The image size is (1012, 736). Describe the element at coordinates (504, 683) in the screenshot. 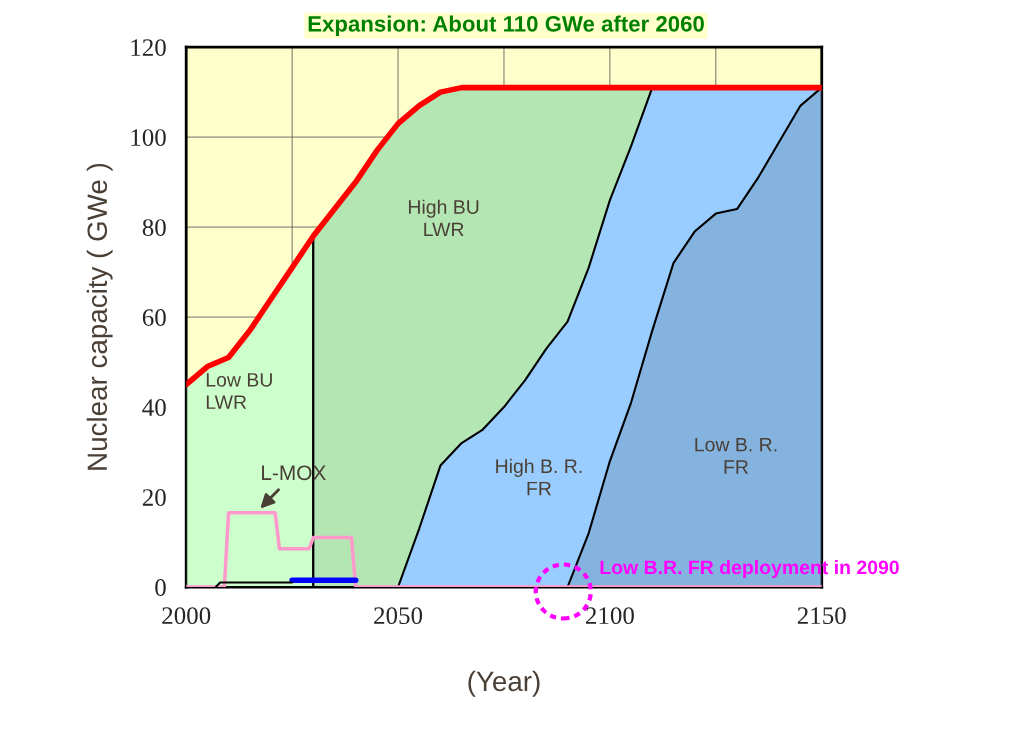

I see `x-axis-title: (Year)` at that location.